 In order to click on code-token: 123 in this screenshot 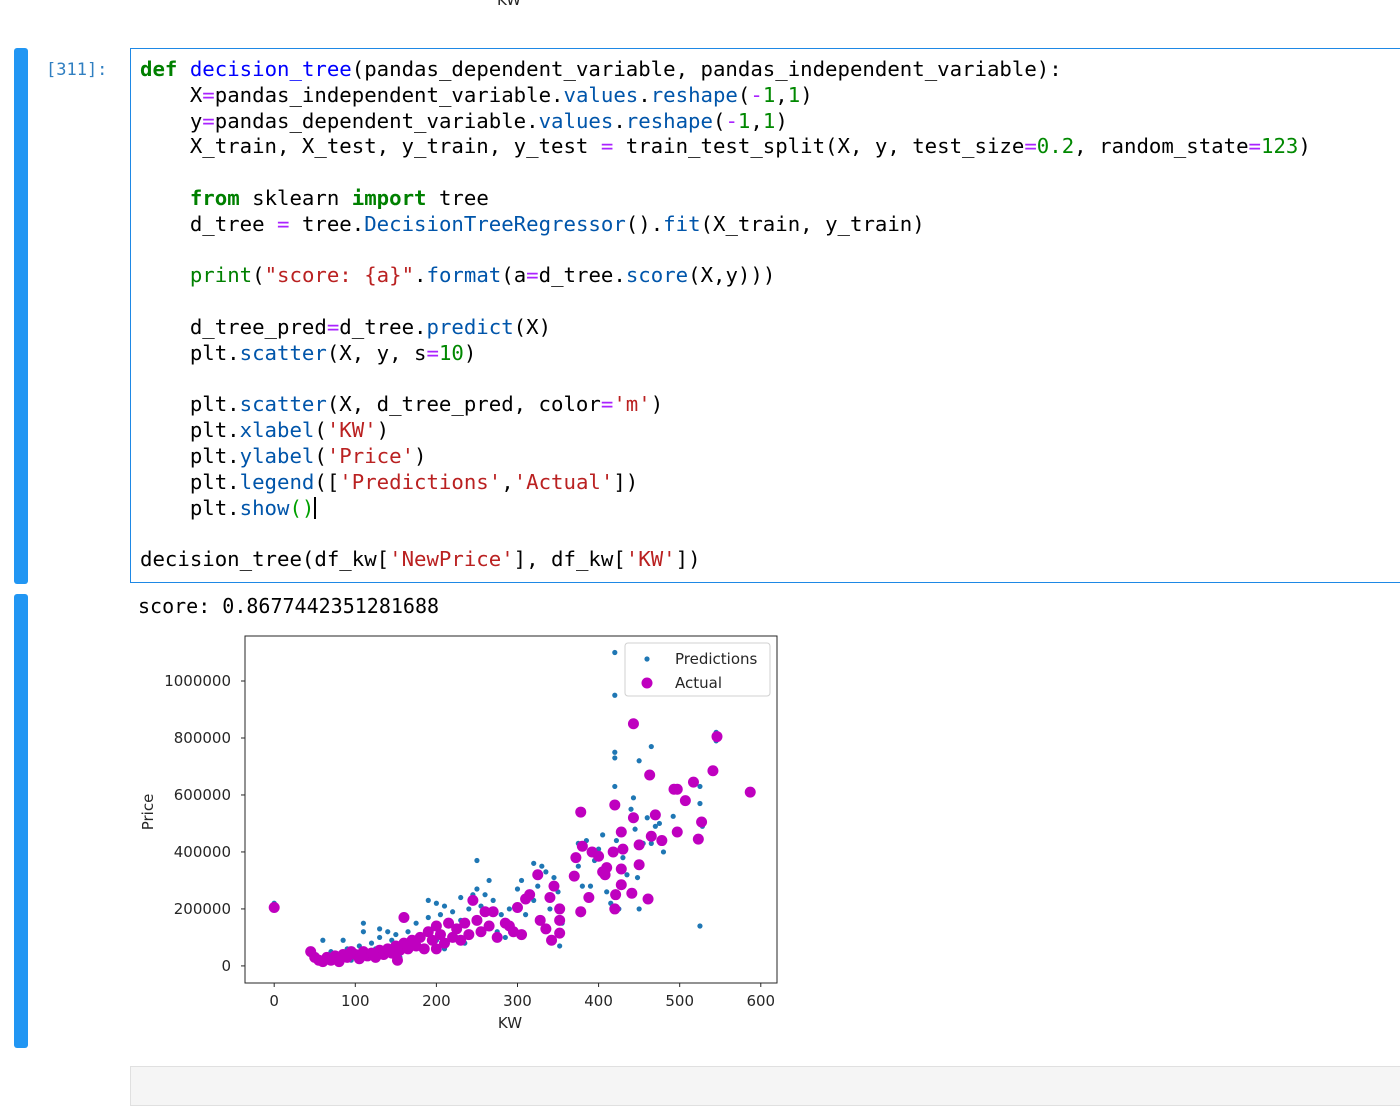, I will do `click(1280, 146)`.